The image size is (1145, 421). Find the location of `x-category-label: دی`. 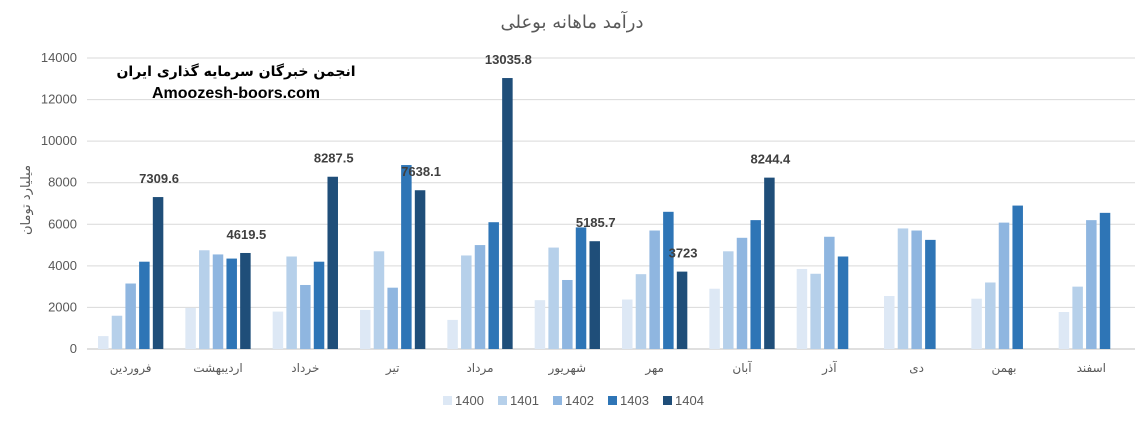

x-category-label: دی is located at coordinates (916, 368).